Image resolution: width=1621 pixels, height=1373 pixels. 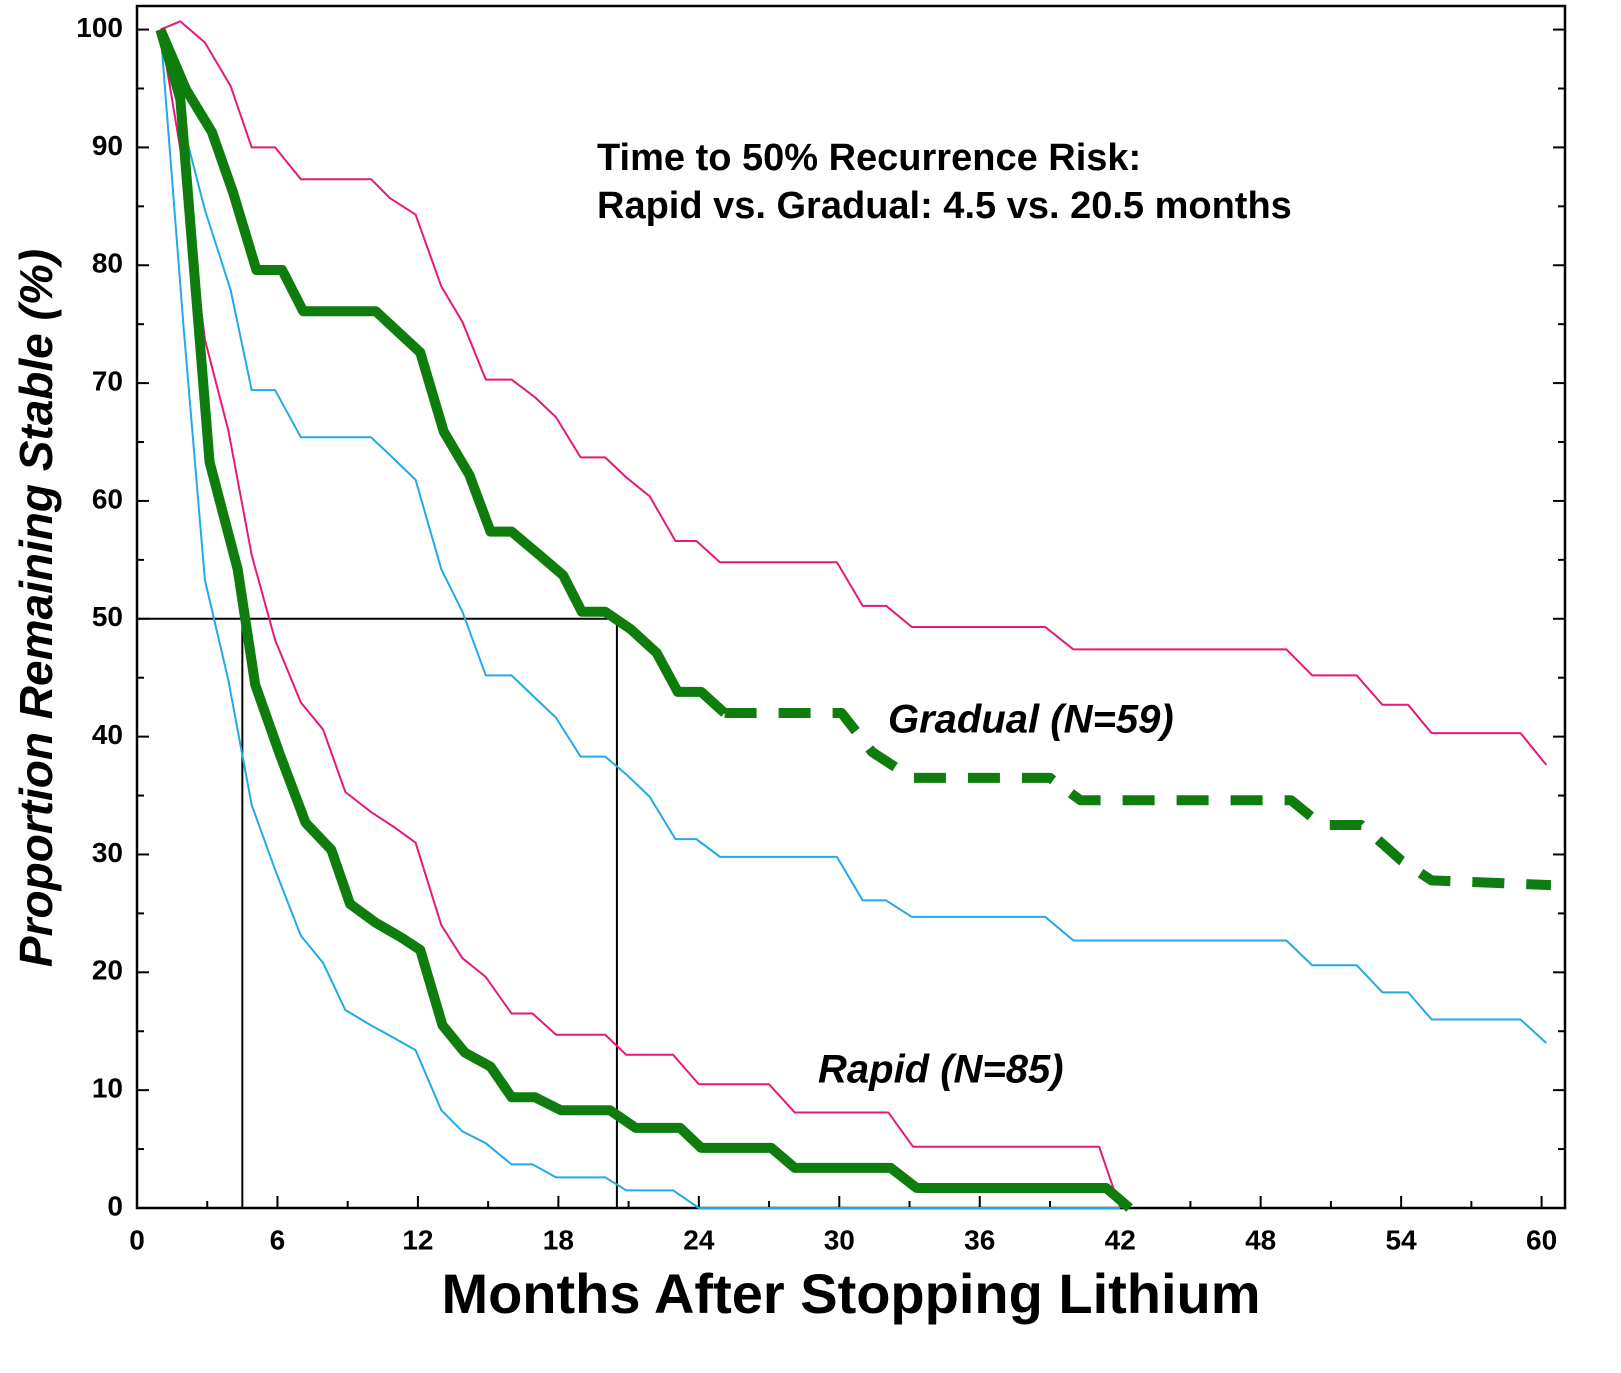 What do you see at coordinates (558, 1239) in the screenshot?
I see `x-tick-label: 18` at bounding box center [558, 1239].